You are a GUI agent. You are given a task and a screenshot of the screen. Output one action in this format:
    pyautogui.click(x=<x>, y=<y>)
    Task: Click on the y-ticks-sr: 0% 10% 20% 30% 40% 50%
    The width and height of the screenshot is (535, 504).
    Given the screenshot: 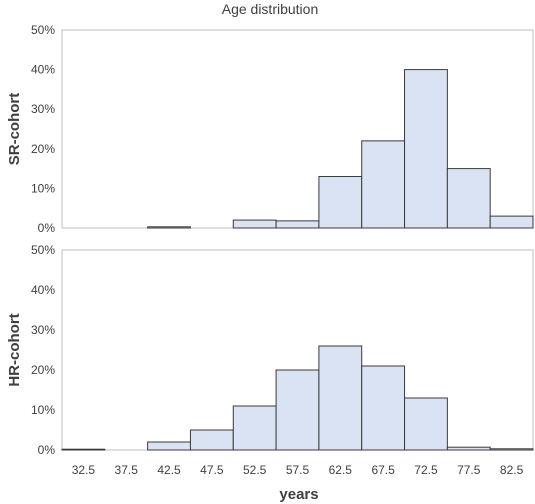 What is the action you would take?
    pyautogui.click(x=43, y=129)
    